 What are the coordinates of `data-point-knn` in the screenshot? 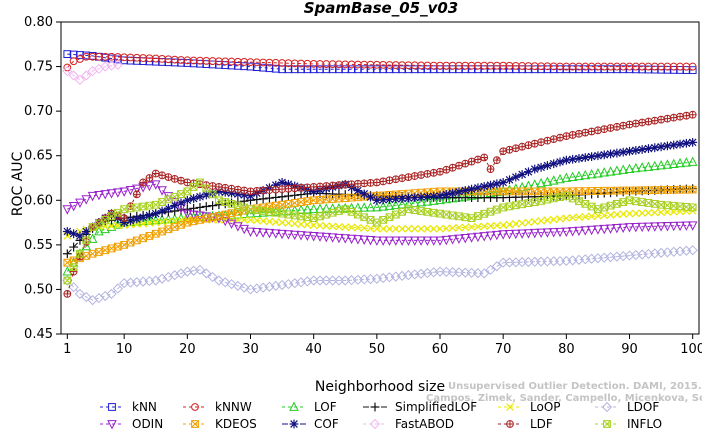 It's located at (692, 70).